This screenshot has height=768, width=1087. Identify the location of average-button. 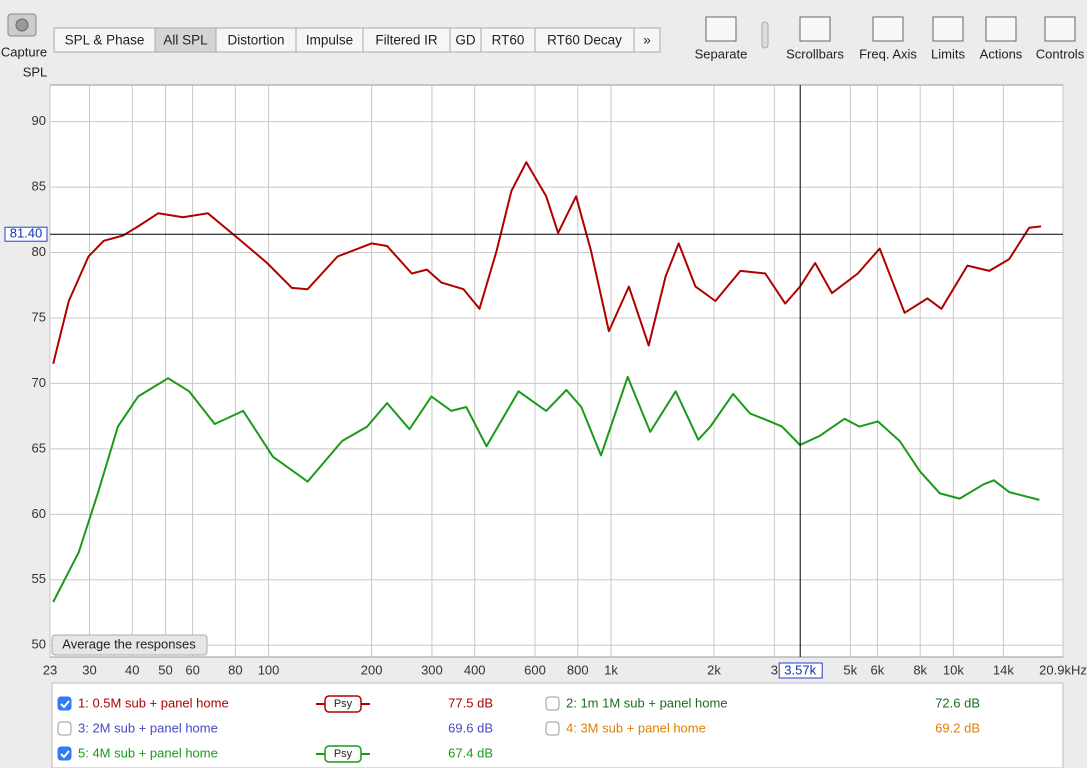
(129, 645).